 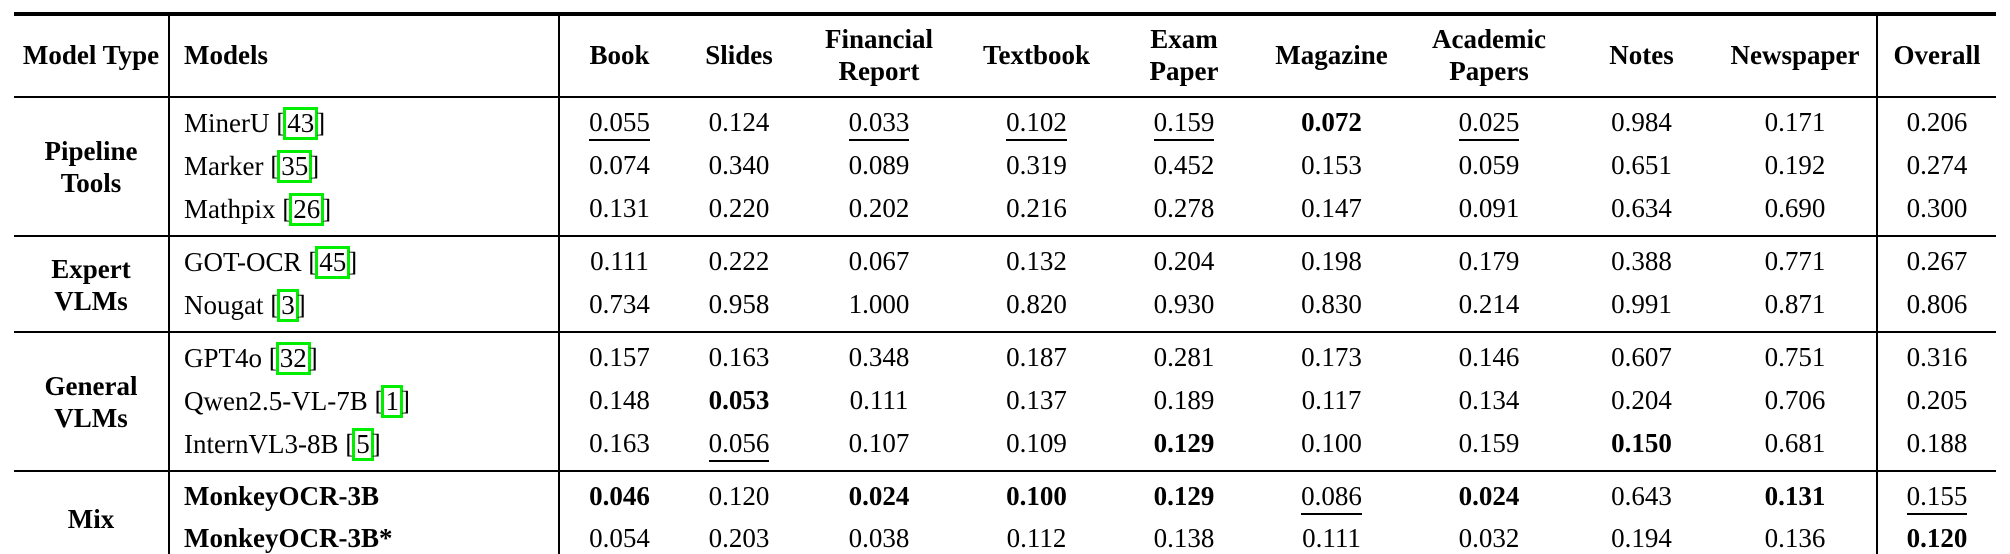 I want to click on metric-value: 0.316, so click(x=1936, y=355).